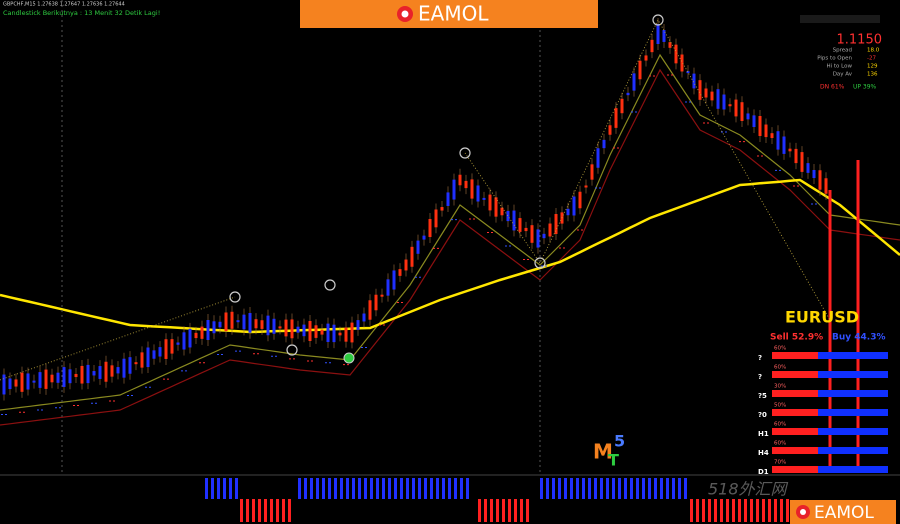 The width and height of the screenshot is (900, 524). What do you see at coordinates (843, 75) in the screenshot?
I see `info-label: Day Av` at bounding box center [843, 75].